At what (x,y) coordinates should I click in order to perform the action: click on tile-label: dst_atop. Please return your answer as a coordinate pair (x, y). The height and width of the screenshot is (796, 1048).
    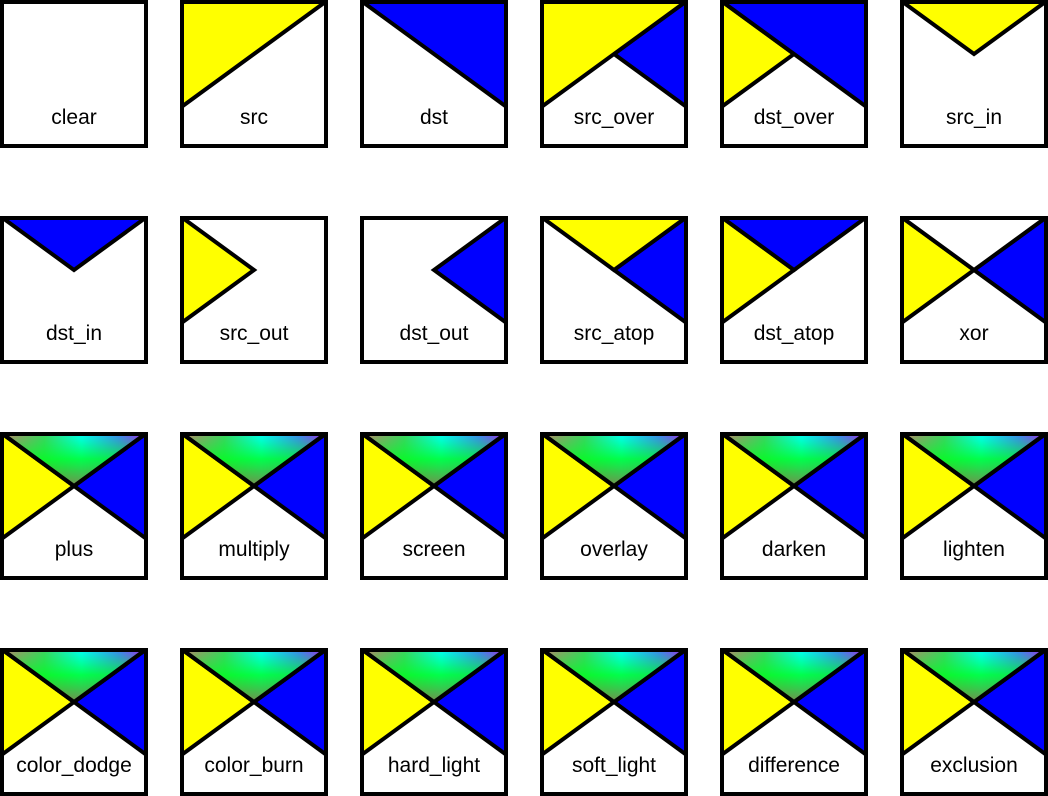
    Looking at the image, I should click on (794, 333).